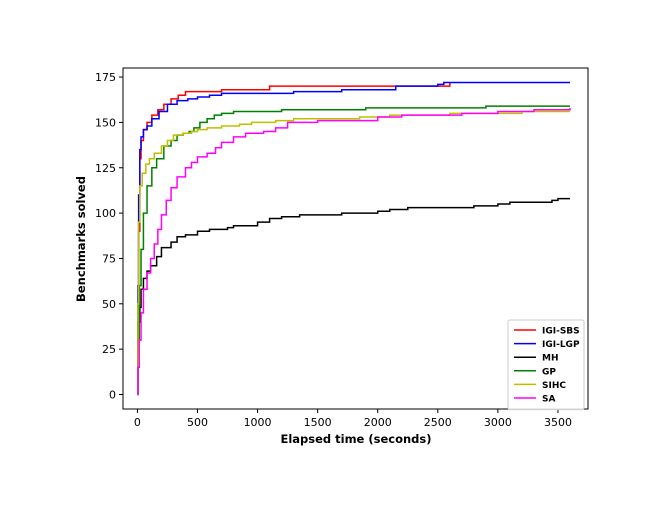 This screenshot has width=664, height=513. I want to click on legend: IGI-SBS IGI-LGP MH GP SIHC SA, so click(546, 365).